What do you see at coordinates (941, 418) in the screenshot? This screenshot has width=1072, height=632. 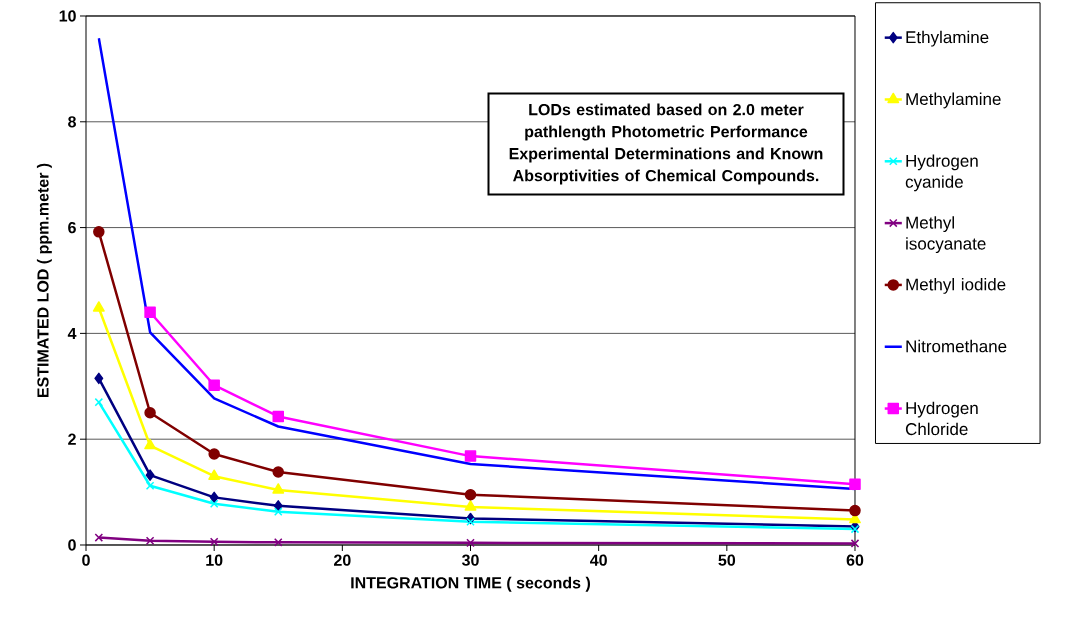 I see `legend-label: Hydrogen Chloride` at bounding box center [941, 418].